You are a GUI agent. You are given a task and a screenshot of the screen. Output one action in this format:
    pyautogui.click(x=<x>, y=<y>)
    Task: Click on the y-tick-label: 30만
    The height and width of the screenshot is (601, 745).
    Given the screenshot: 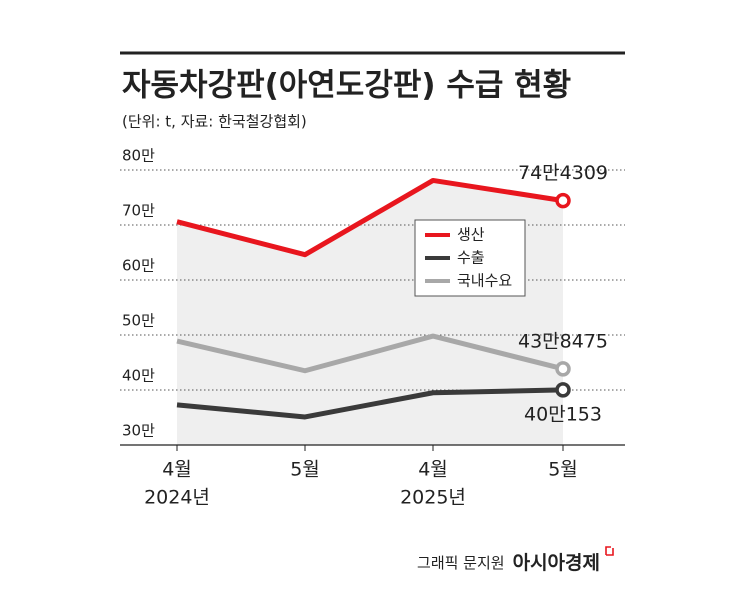 What is the action you would take?
    pyautogui.click(x=138, y=431)
    